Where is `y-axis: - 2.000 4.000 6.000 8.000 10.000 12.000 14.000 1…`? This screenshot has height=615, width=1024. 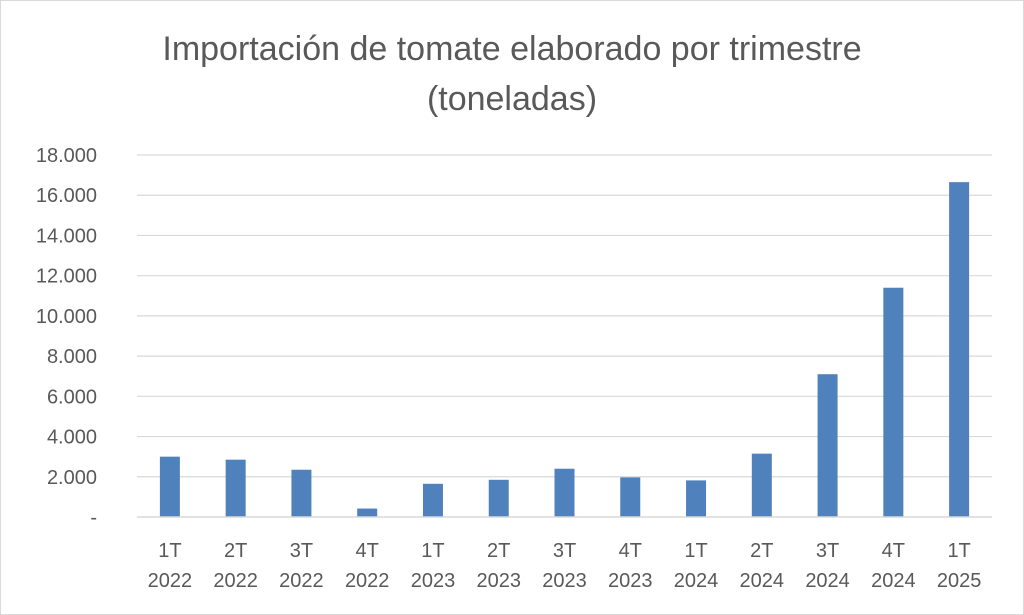
y-axis: - 2.000 4.000 6.000 8.000 10.000 12.000 14.000 1… is located at coordinates (66, 337).